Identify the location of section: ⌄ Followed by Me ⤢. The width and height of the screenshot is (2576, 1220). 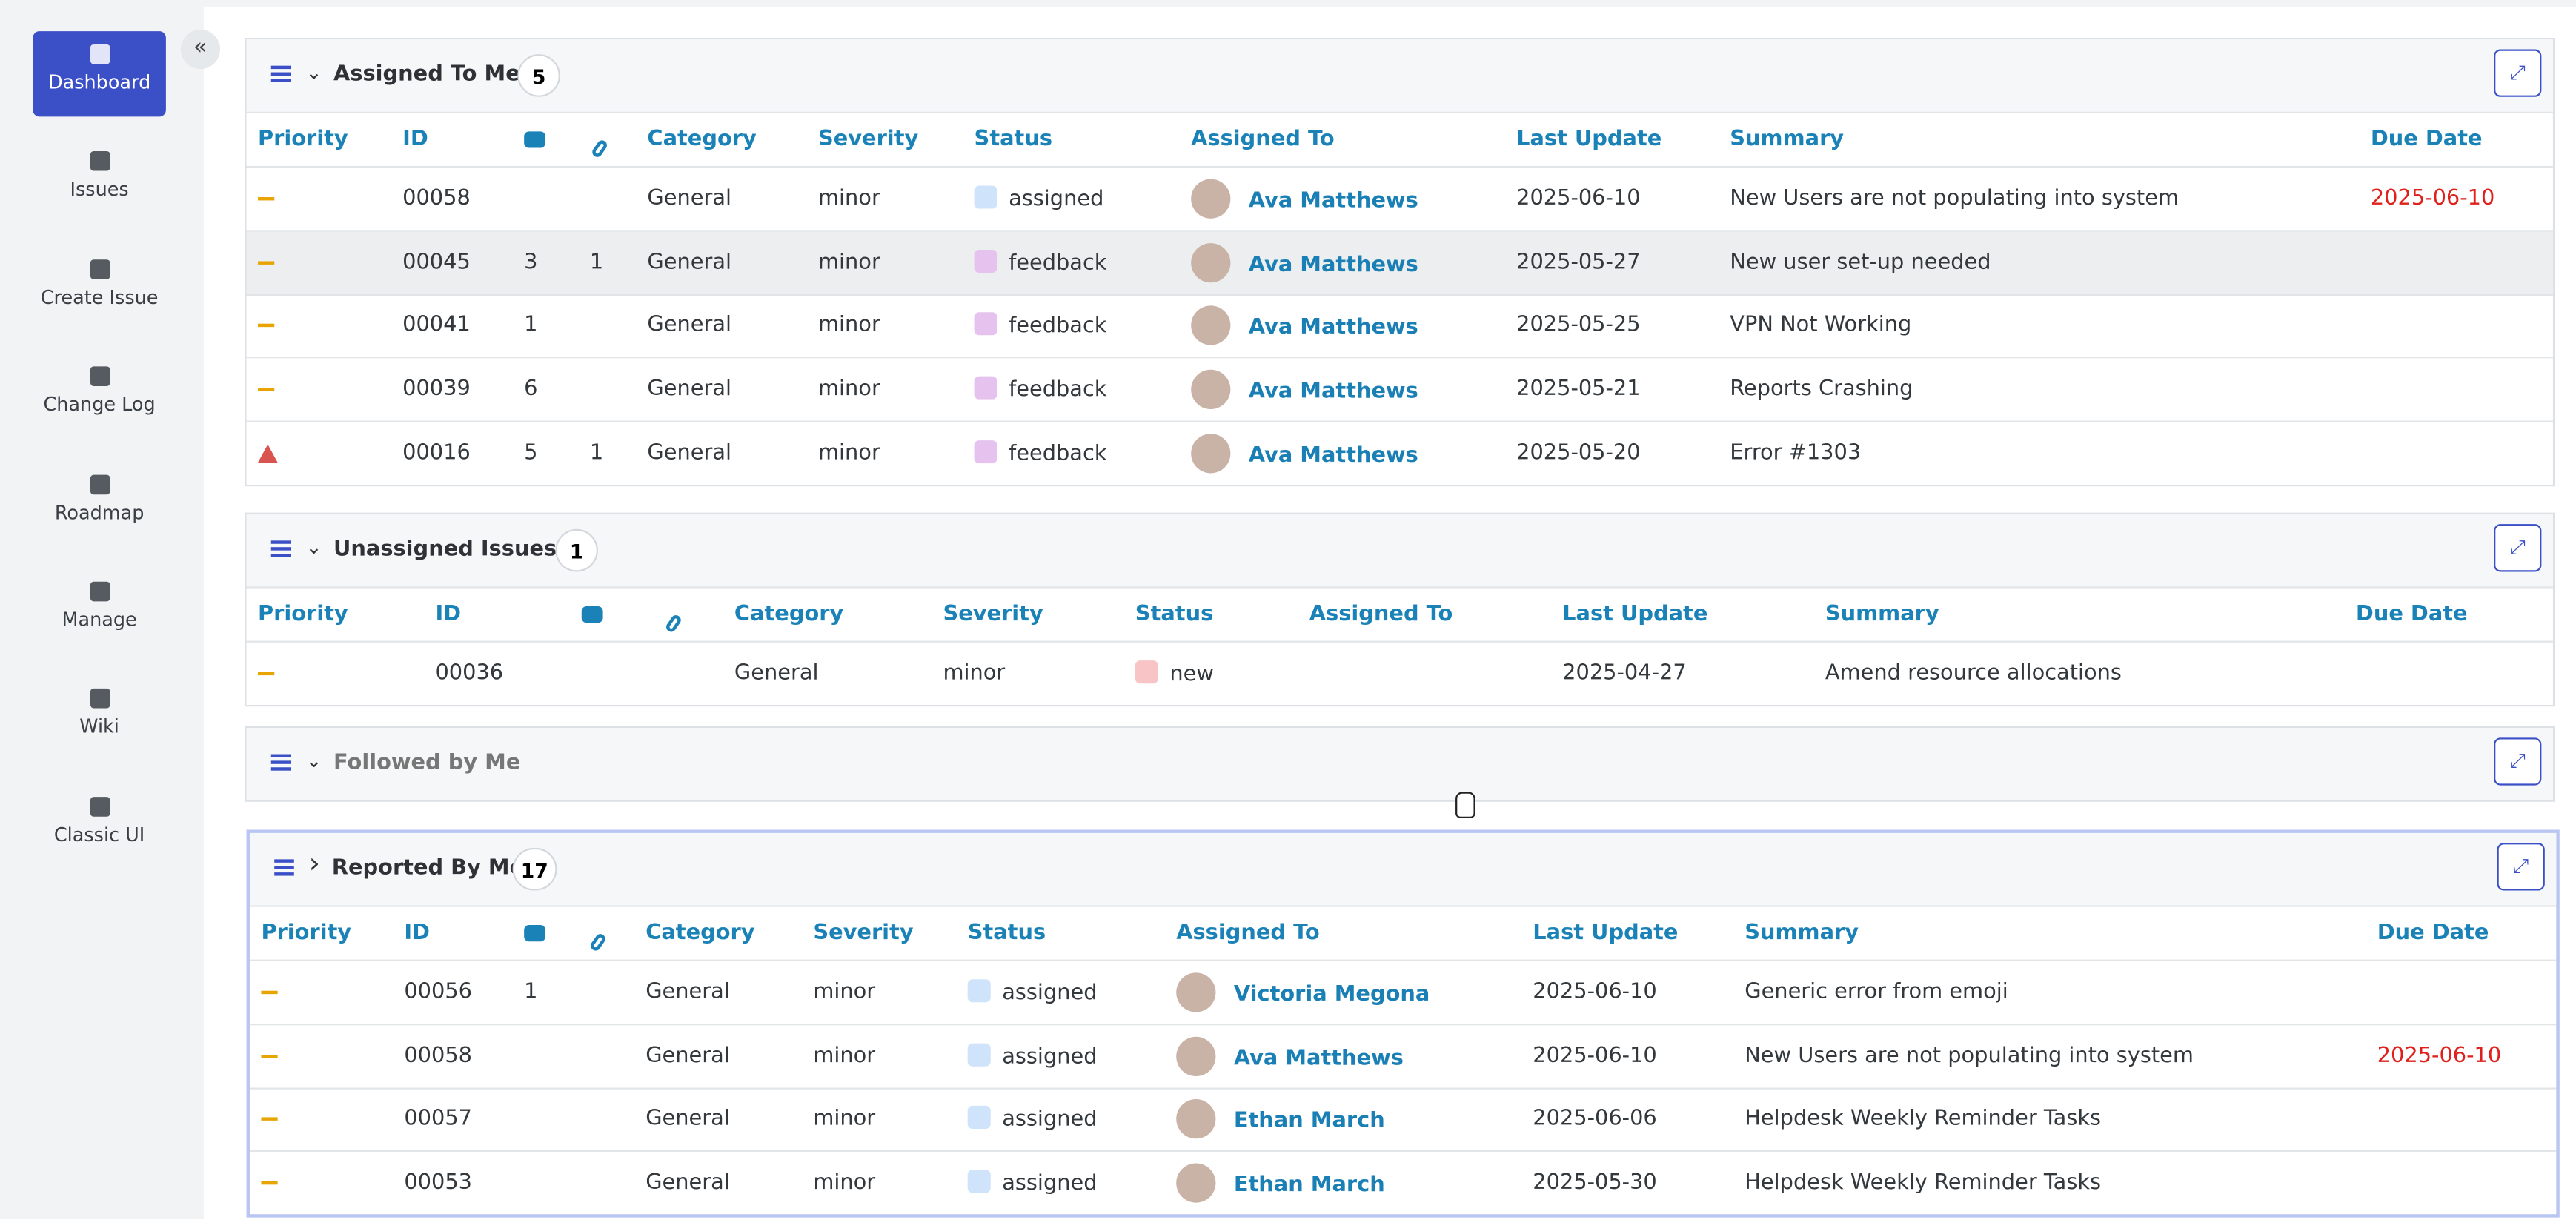
(1400, 764).